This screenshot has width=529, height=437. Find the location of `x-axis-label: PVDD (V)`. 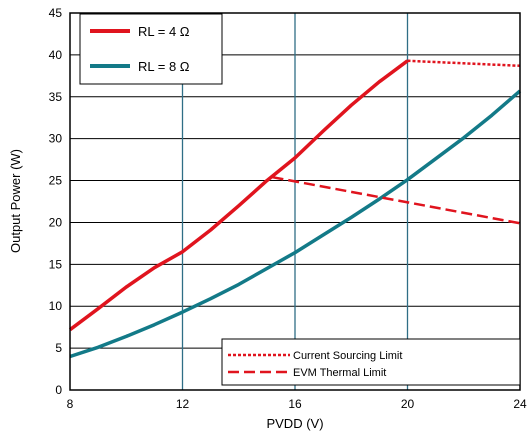

x-axis-label: PVDD (V) is located at coordinates (294, 423).